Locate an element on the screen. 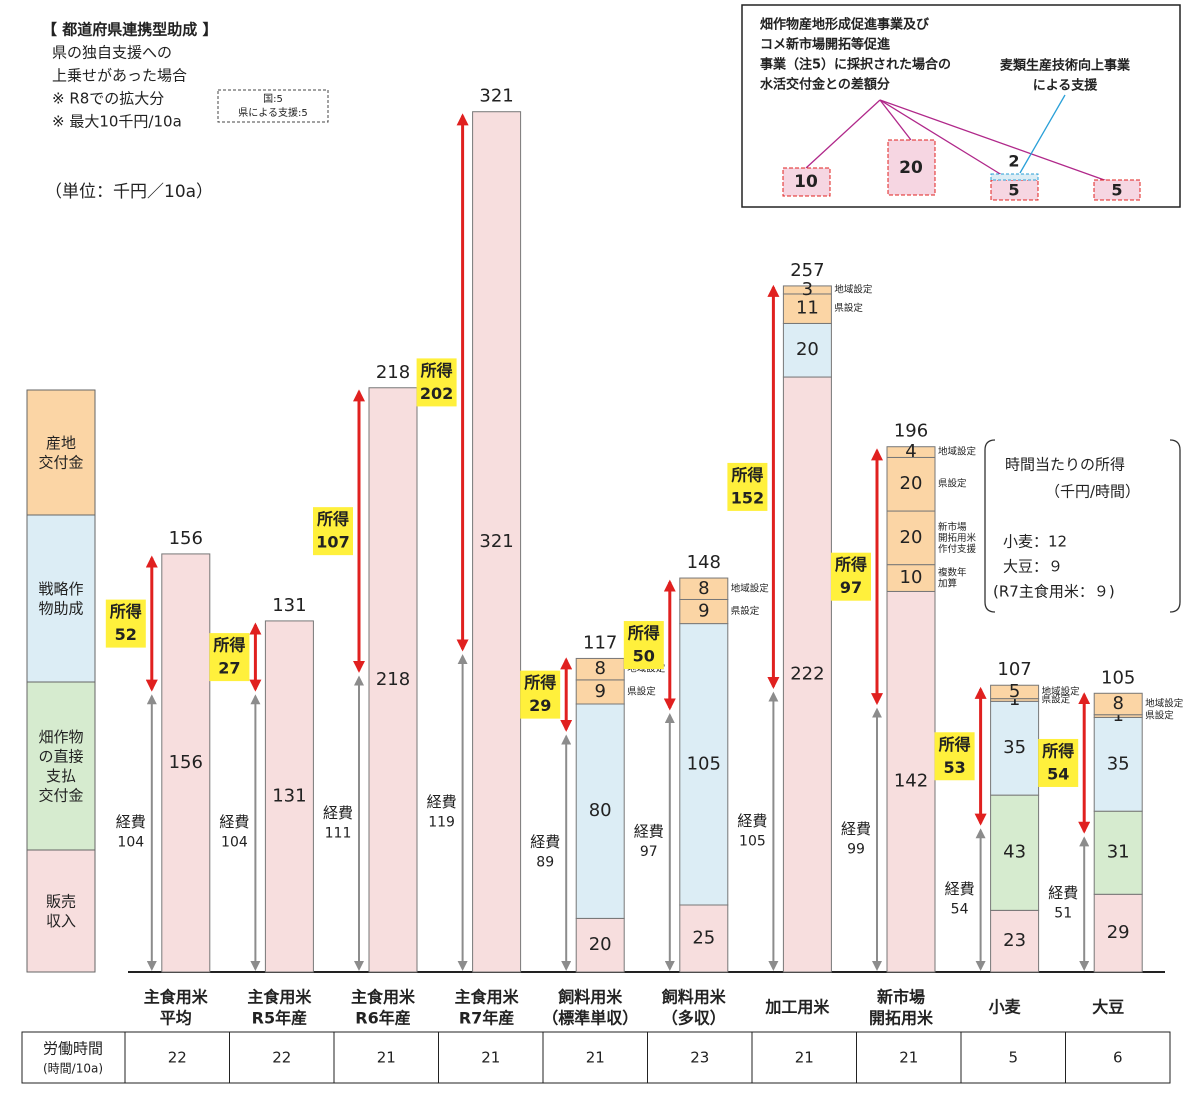 The image size is (1200, 1100). legend-label: 畑作物の直接支払交付金 is located at coordinates (60, 765).